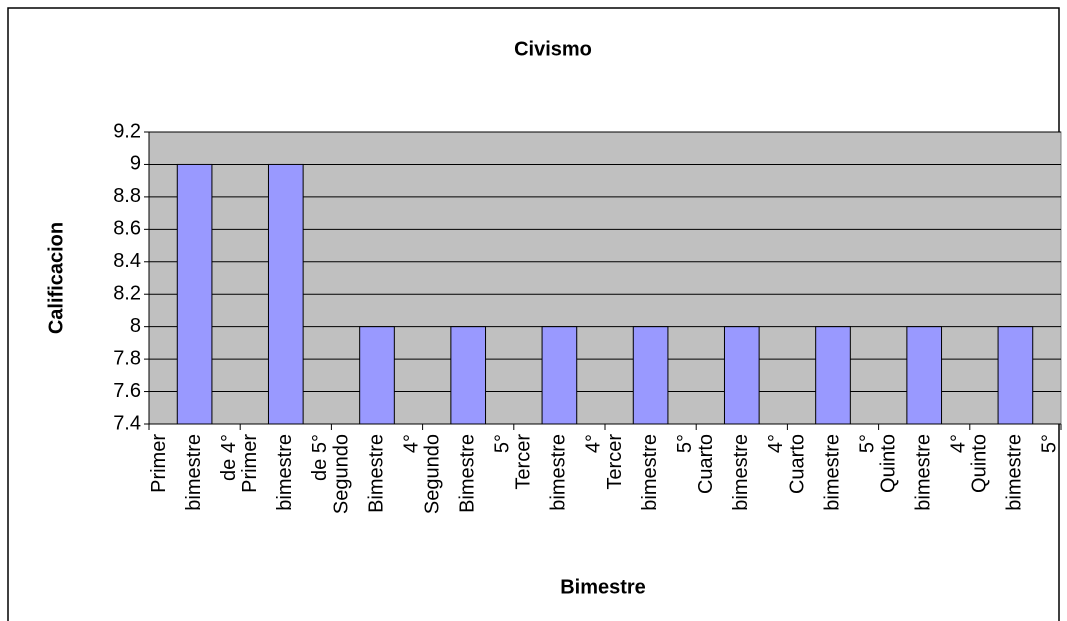  I want to click on x-tick-label: de 4°, so click(229, 457).